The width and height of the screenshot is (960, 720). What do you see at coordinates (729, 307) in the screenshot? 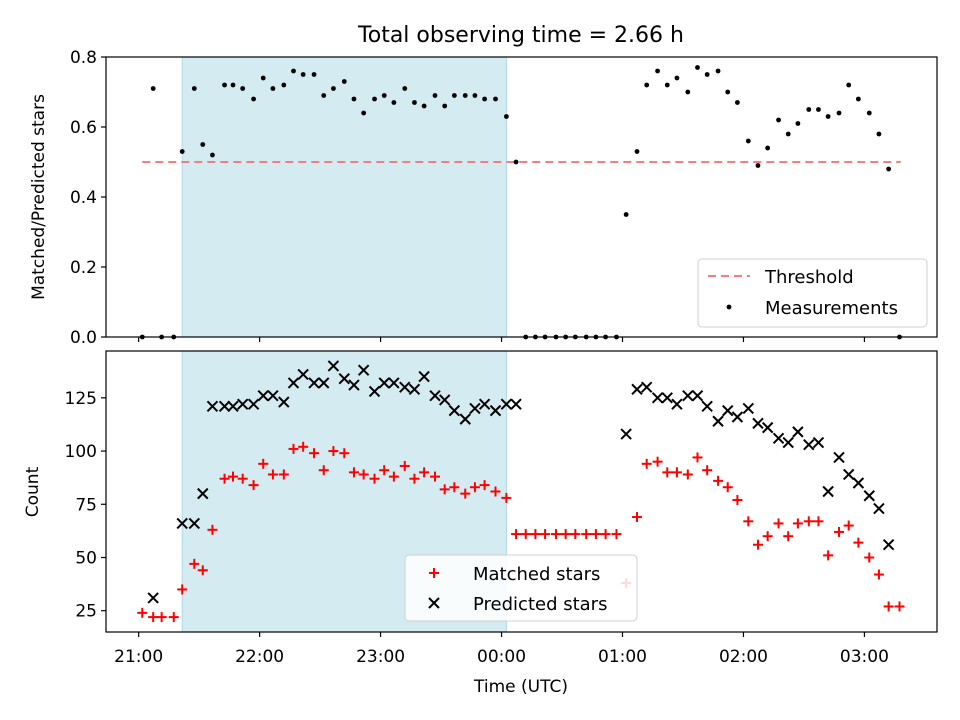
I see `legend-measurements-swatch` at bounding box center [729, 307].